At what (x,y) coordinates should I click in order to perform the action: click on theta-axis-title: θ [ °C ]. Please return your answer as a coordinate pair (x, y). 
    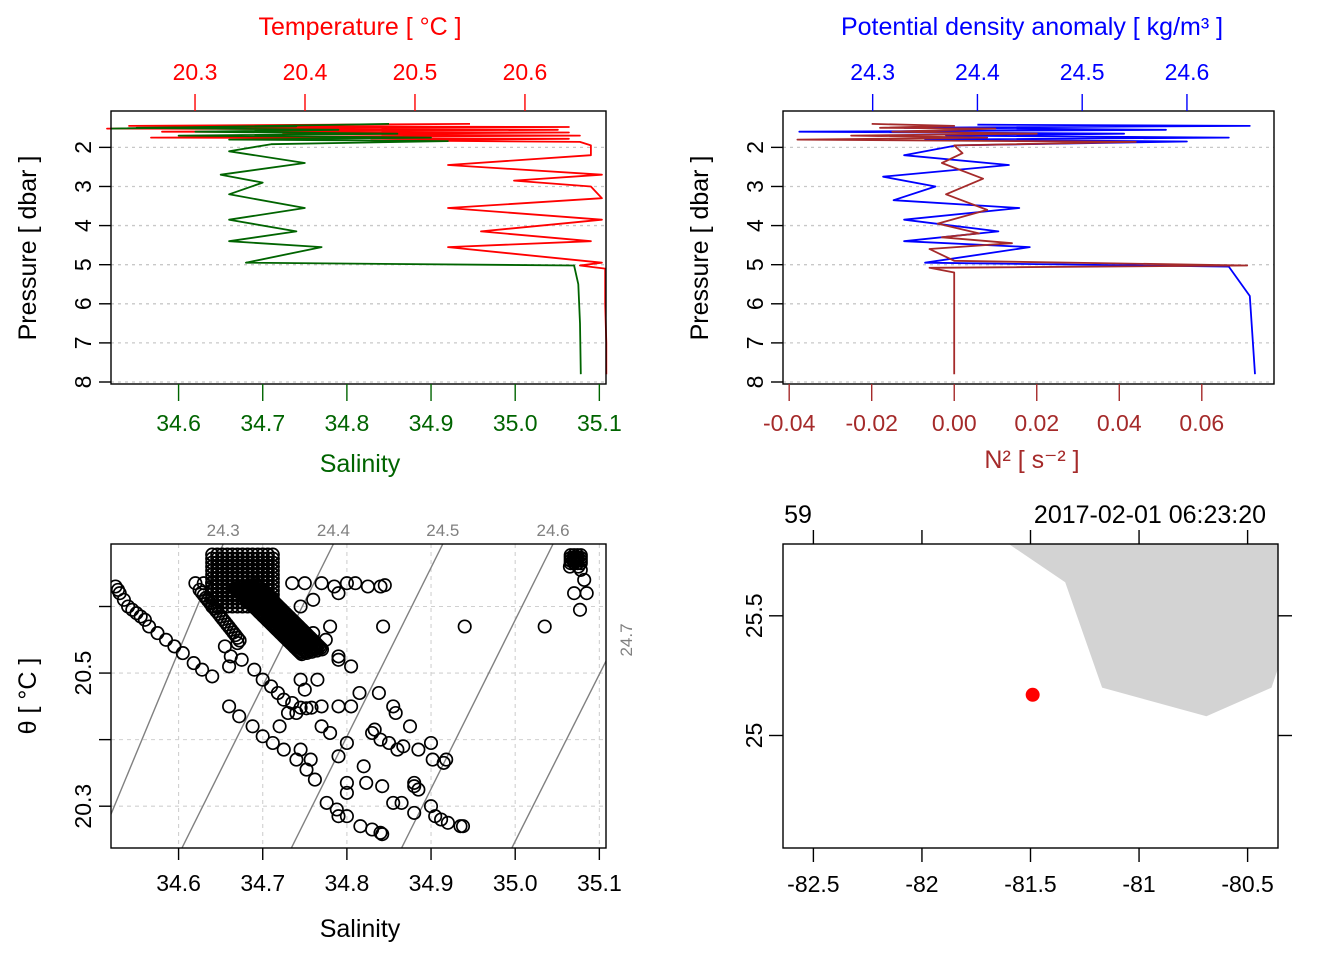
    Looking at the image, I should click on (28, 696).